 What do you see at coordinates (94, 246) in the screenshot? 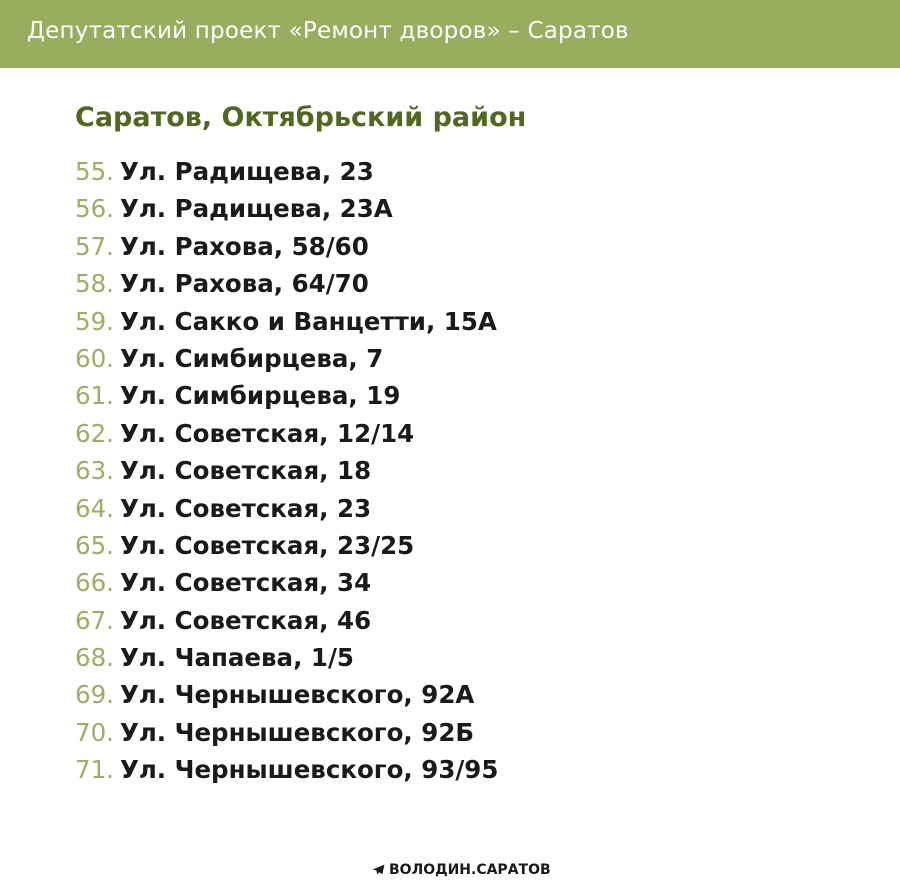
I see `item-number: 57.` at bounding box center [94, 246].